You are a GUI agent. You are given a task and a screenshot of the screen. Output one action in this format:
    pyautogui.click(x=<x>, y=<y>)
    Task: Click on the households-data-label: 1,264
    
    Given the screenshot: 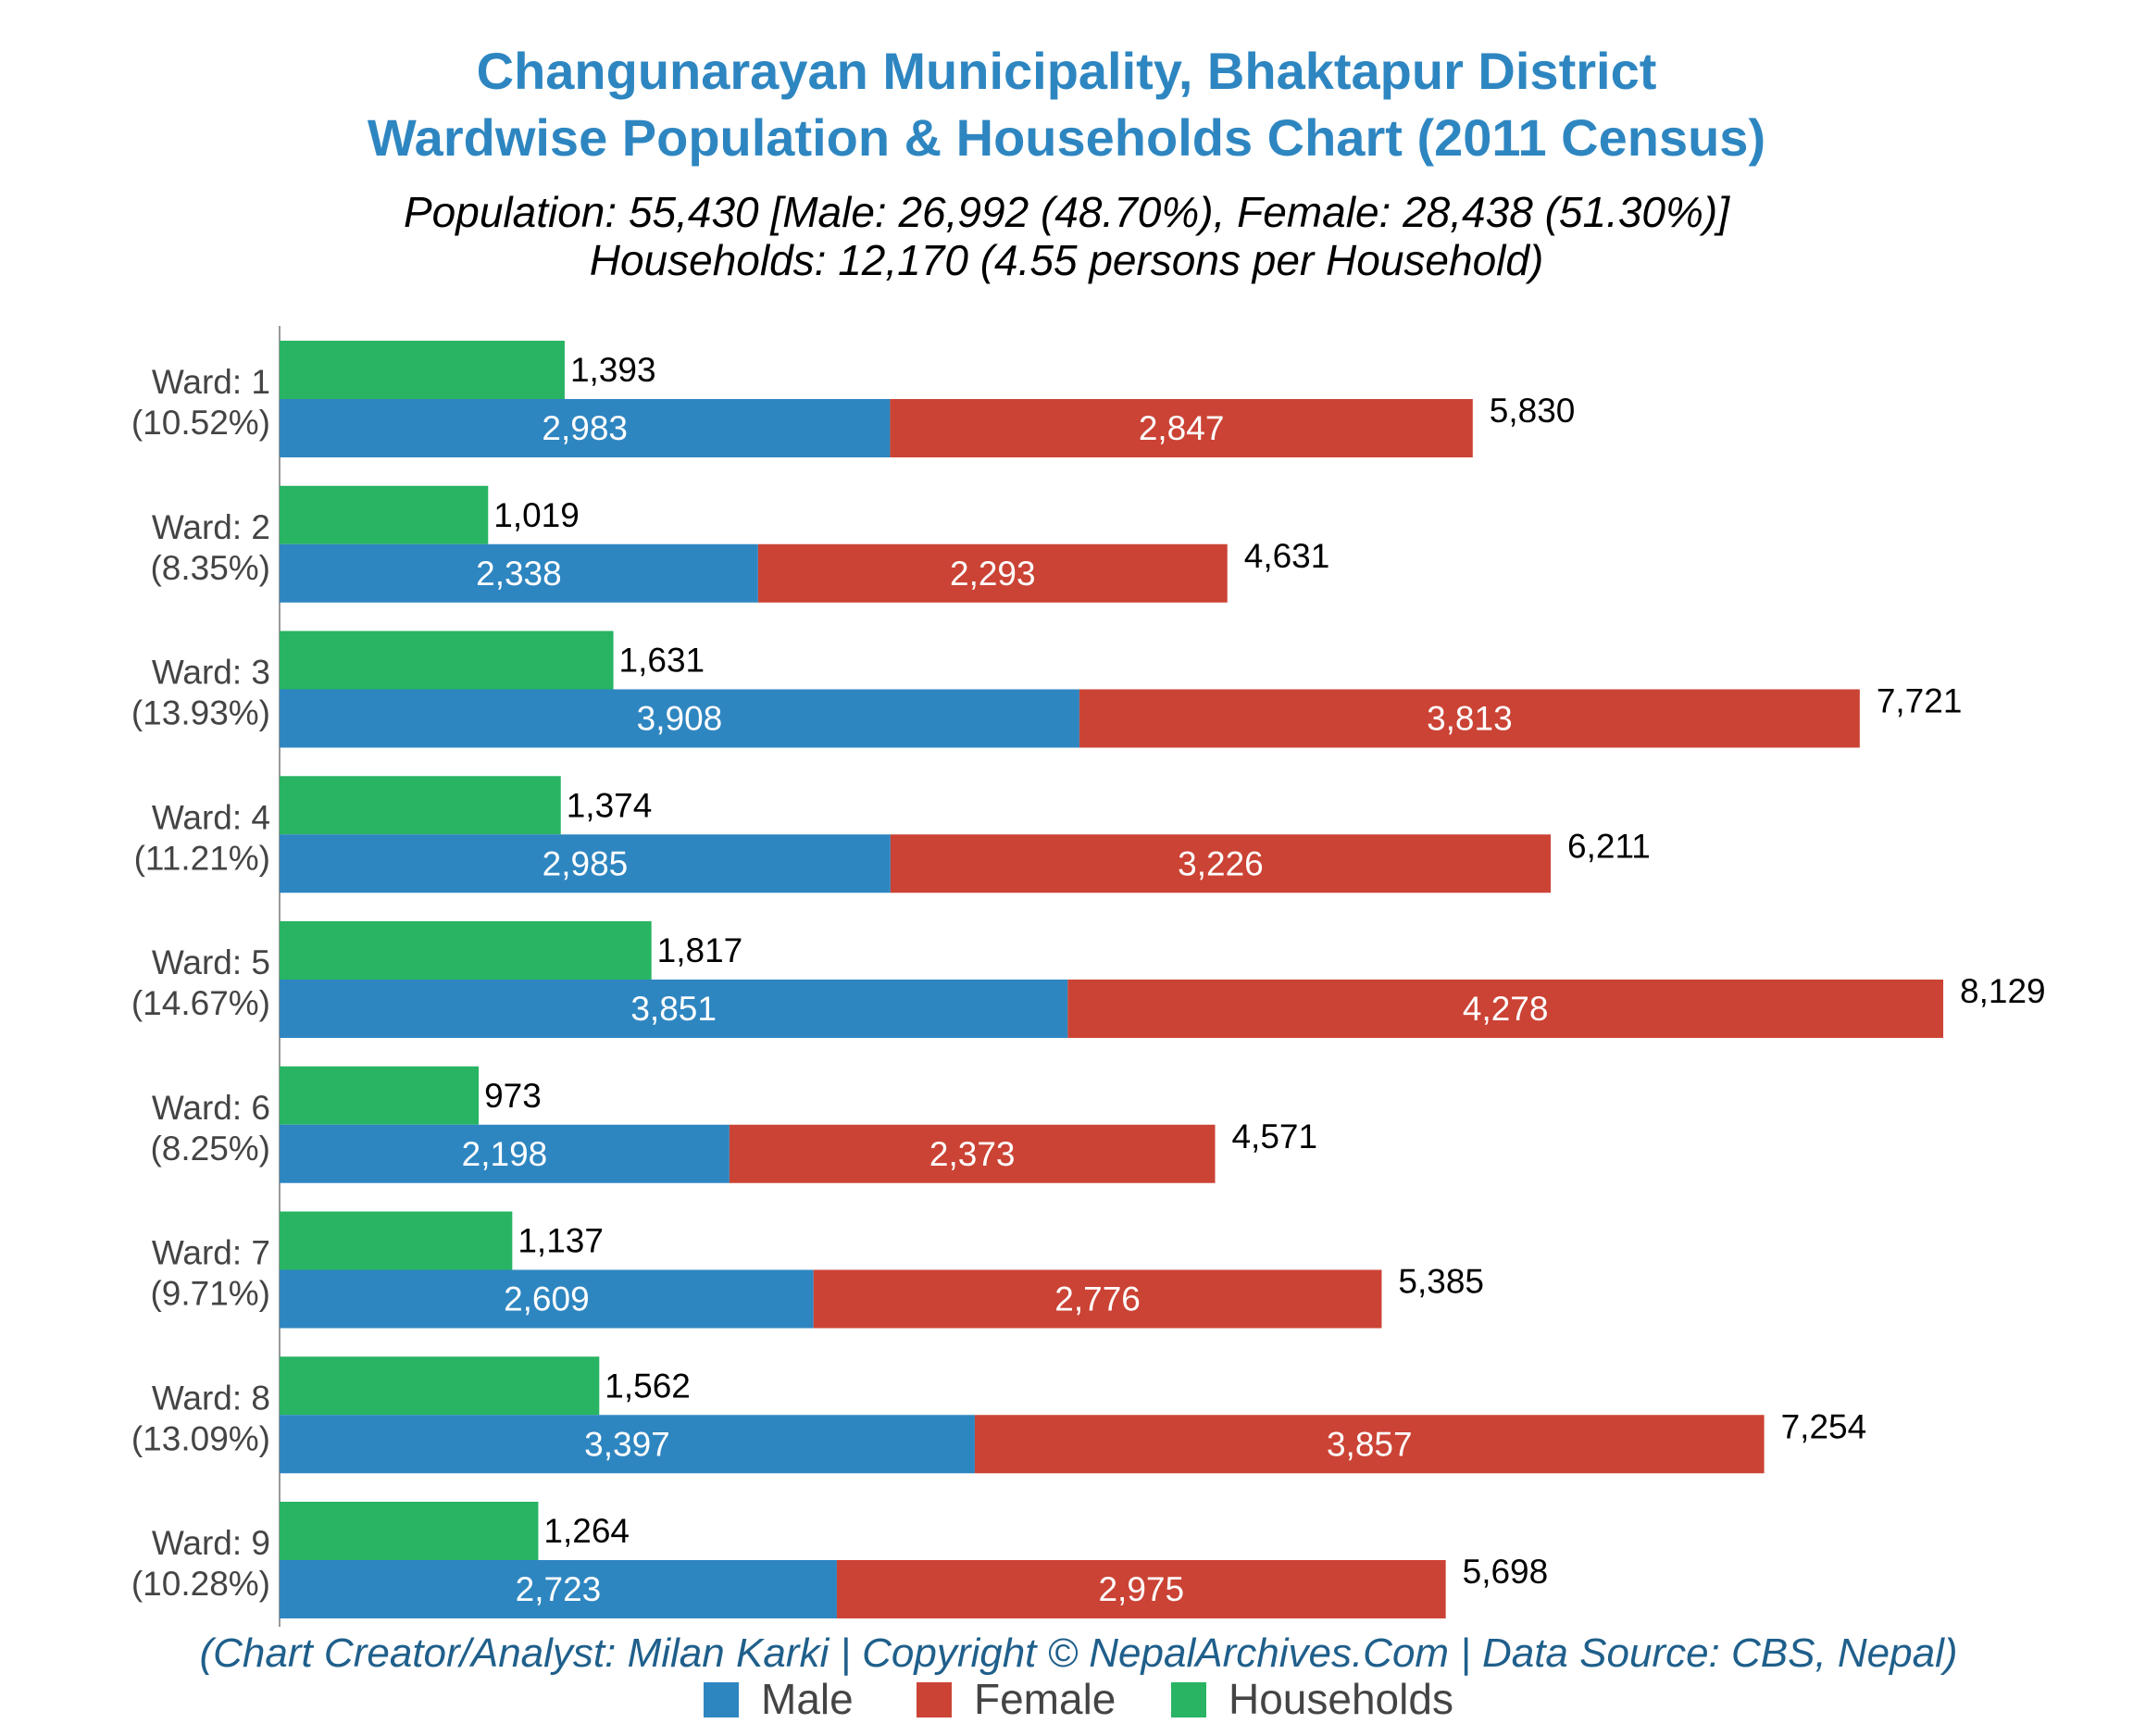 What is the action you would take?
    pyautogui.click(x=586, y=1531)
    